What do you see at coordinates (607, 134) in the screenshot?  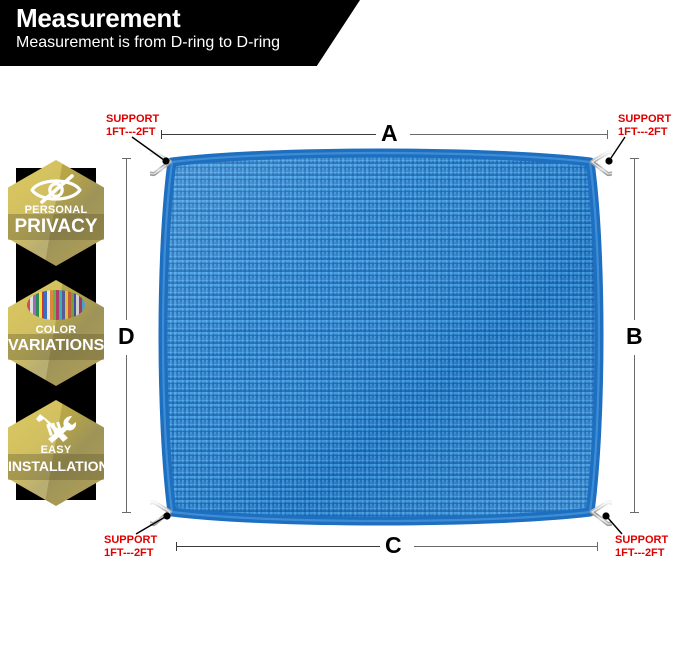 I see `dimension-a-cap-right` at bounding box center [607, 134].